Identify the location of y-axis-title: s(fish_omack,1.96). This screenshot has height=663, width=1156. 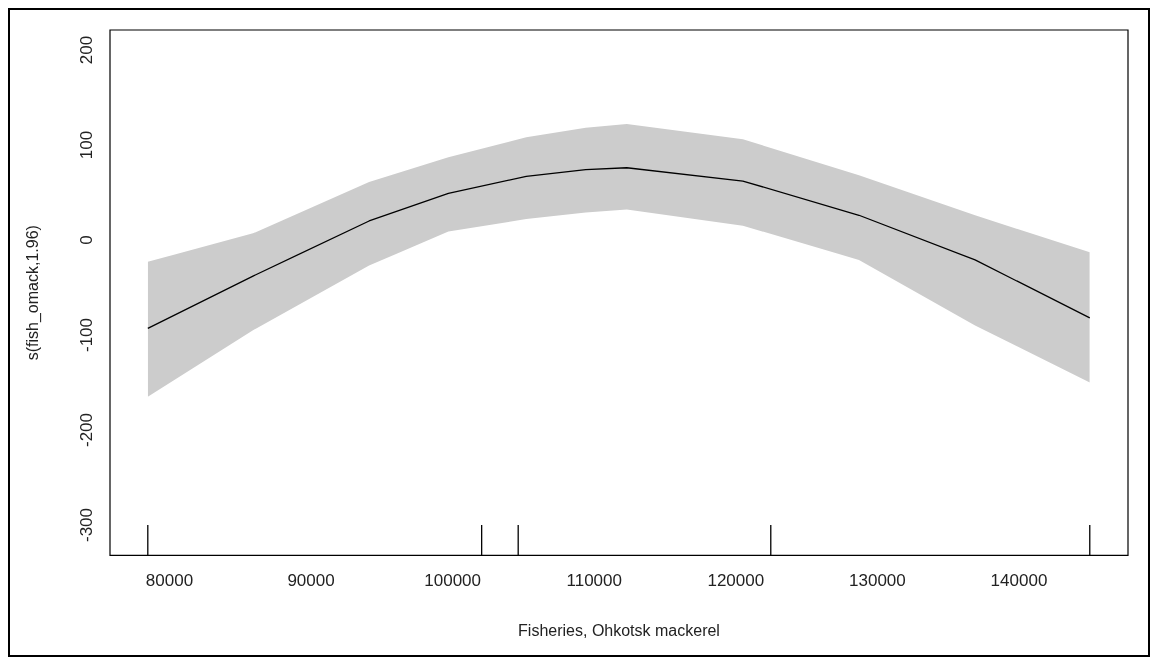
(33, 293).